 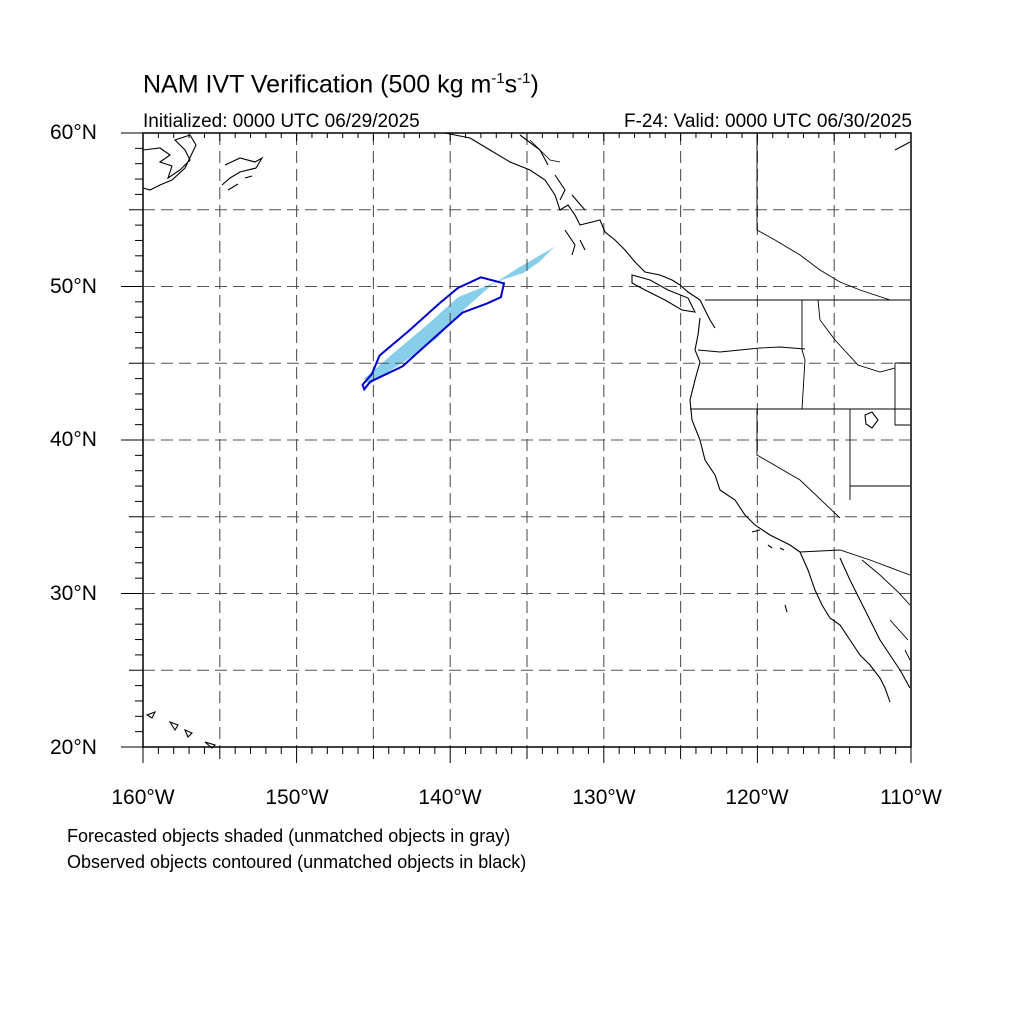 I want to click on forecast-ivt-object, so click(x=459, y=315).